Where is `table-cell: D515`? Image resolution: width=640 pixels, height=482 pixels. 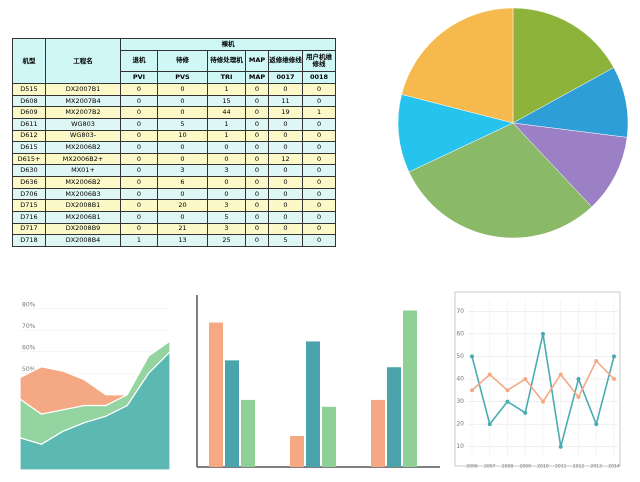 table-cell: D515 is located at coordinates (29, 89).